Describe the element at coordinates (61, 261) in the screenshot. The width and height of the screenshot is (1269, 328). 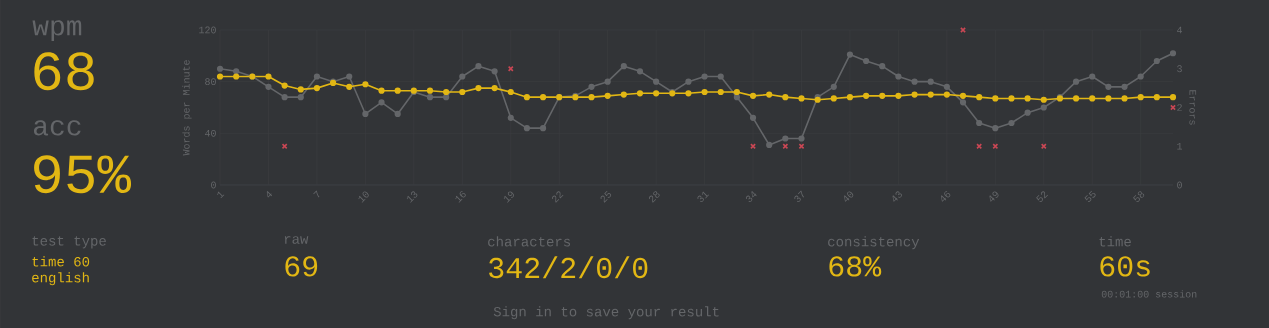
I see `text: time 60` at that location.